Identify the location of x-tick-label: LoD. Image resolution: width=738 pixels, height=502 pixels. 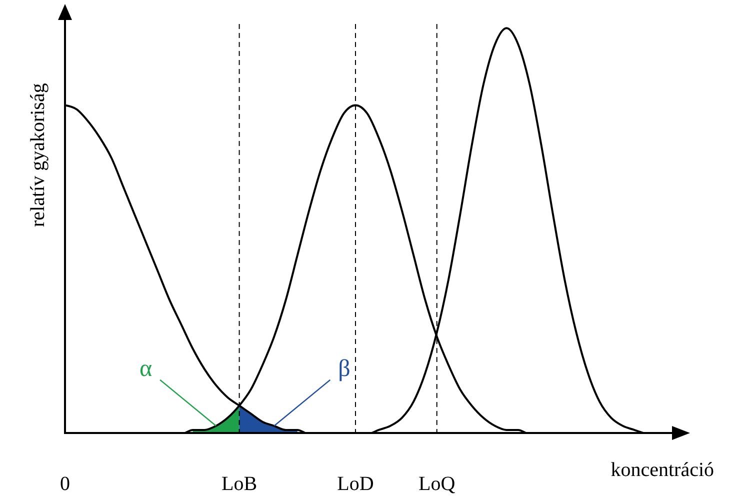
(355, 484).